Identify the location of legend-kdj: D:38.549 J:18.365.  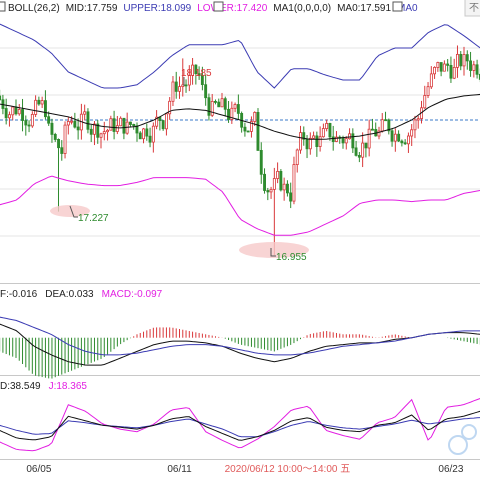
(43, 386).